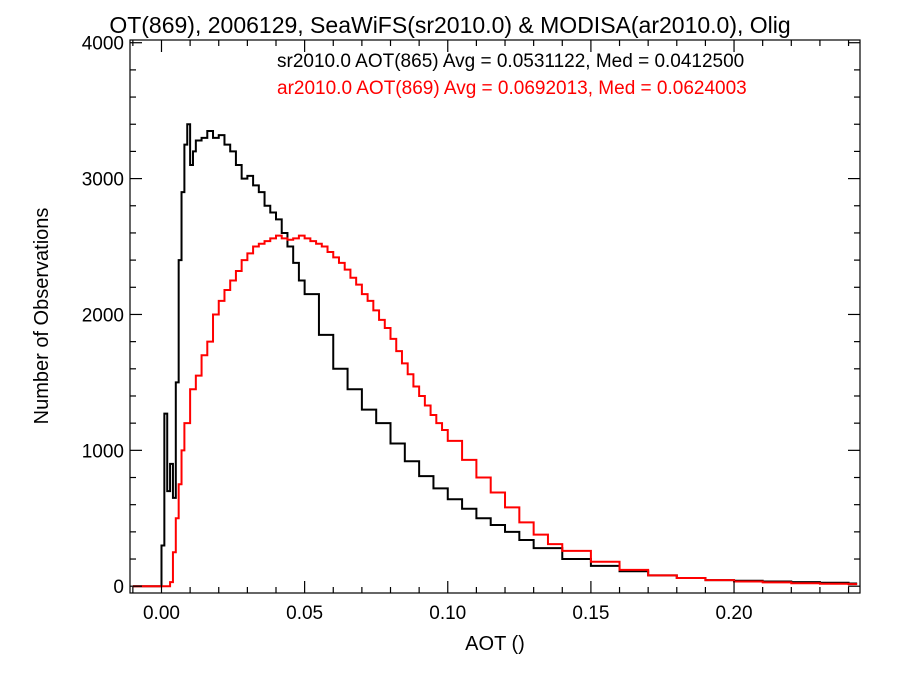 This screenshot has height=675, width=900. What do you see at coordinates (304, 613) in the screenshot?
I see `x-tick-label: 0.05` at bounding box center [304, 613].